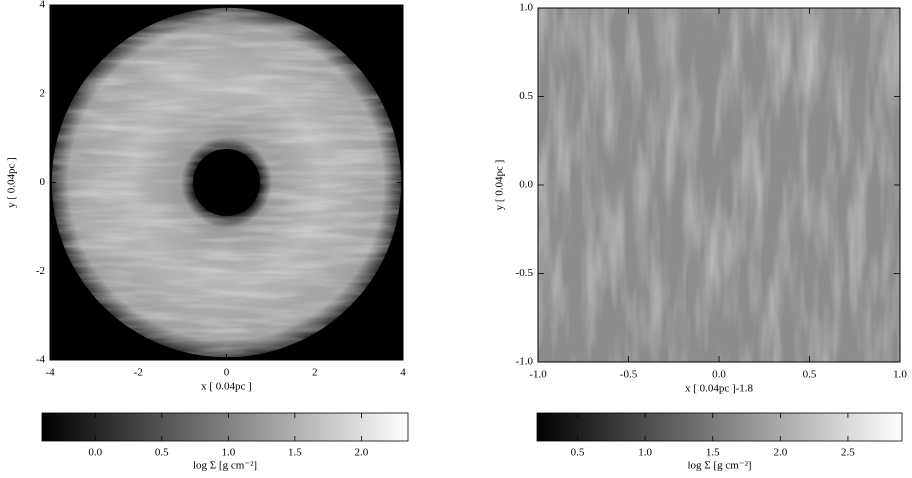 This screenshot has width=912, height=478. Describe the element at coordinates (43, 182) in the screenshot. I see `y-tick-label: 0` at that location.